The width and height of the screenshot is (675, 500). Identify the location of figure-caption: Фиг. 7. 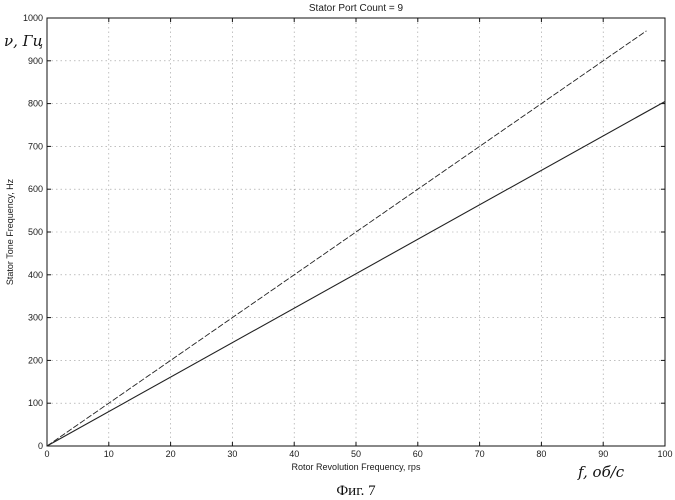
(356, 491).